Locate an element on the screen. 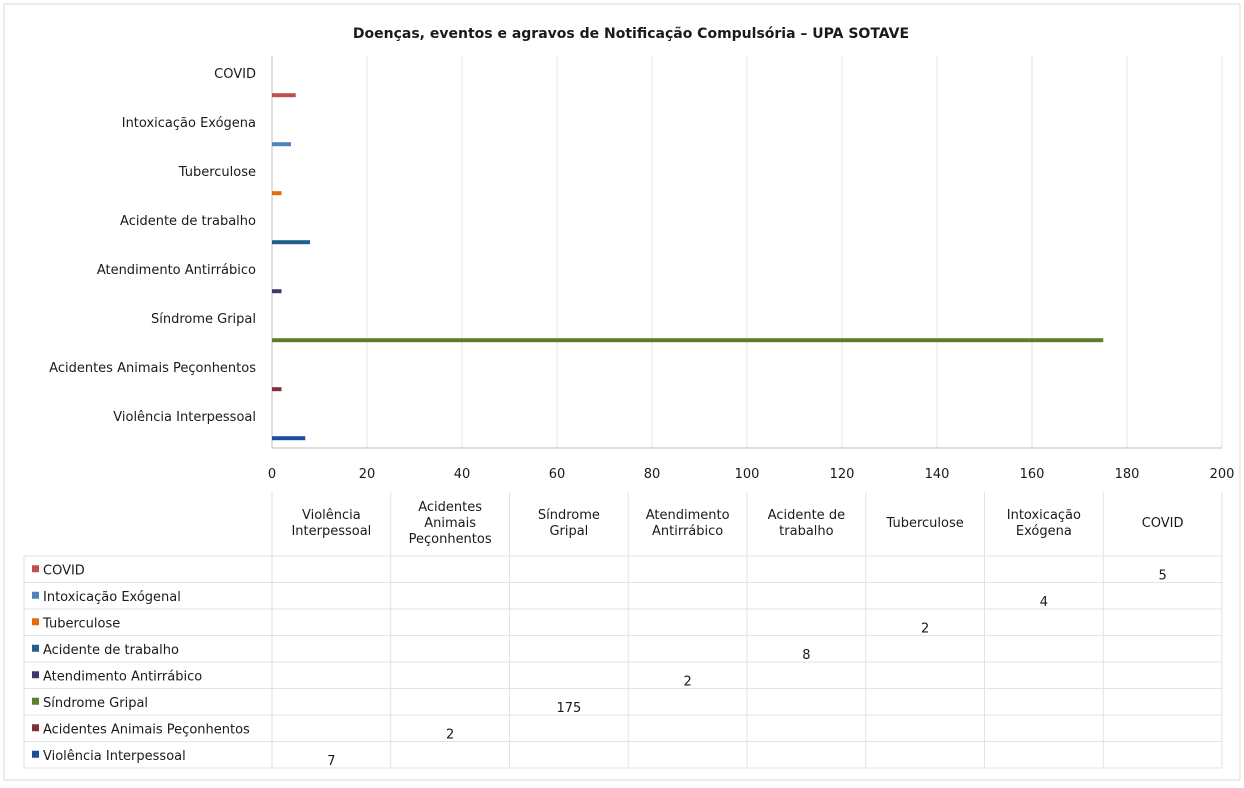 This screenshot has width=1244, height=788. bar-acidentes-animais-peconhentos is located at coordinates (277, 389).